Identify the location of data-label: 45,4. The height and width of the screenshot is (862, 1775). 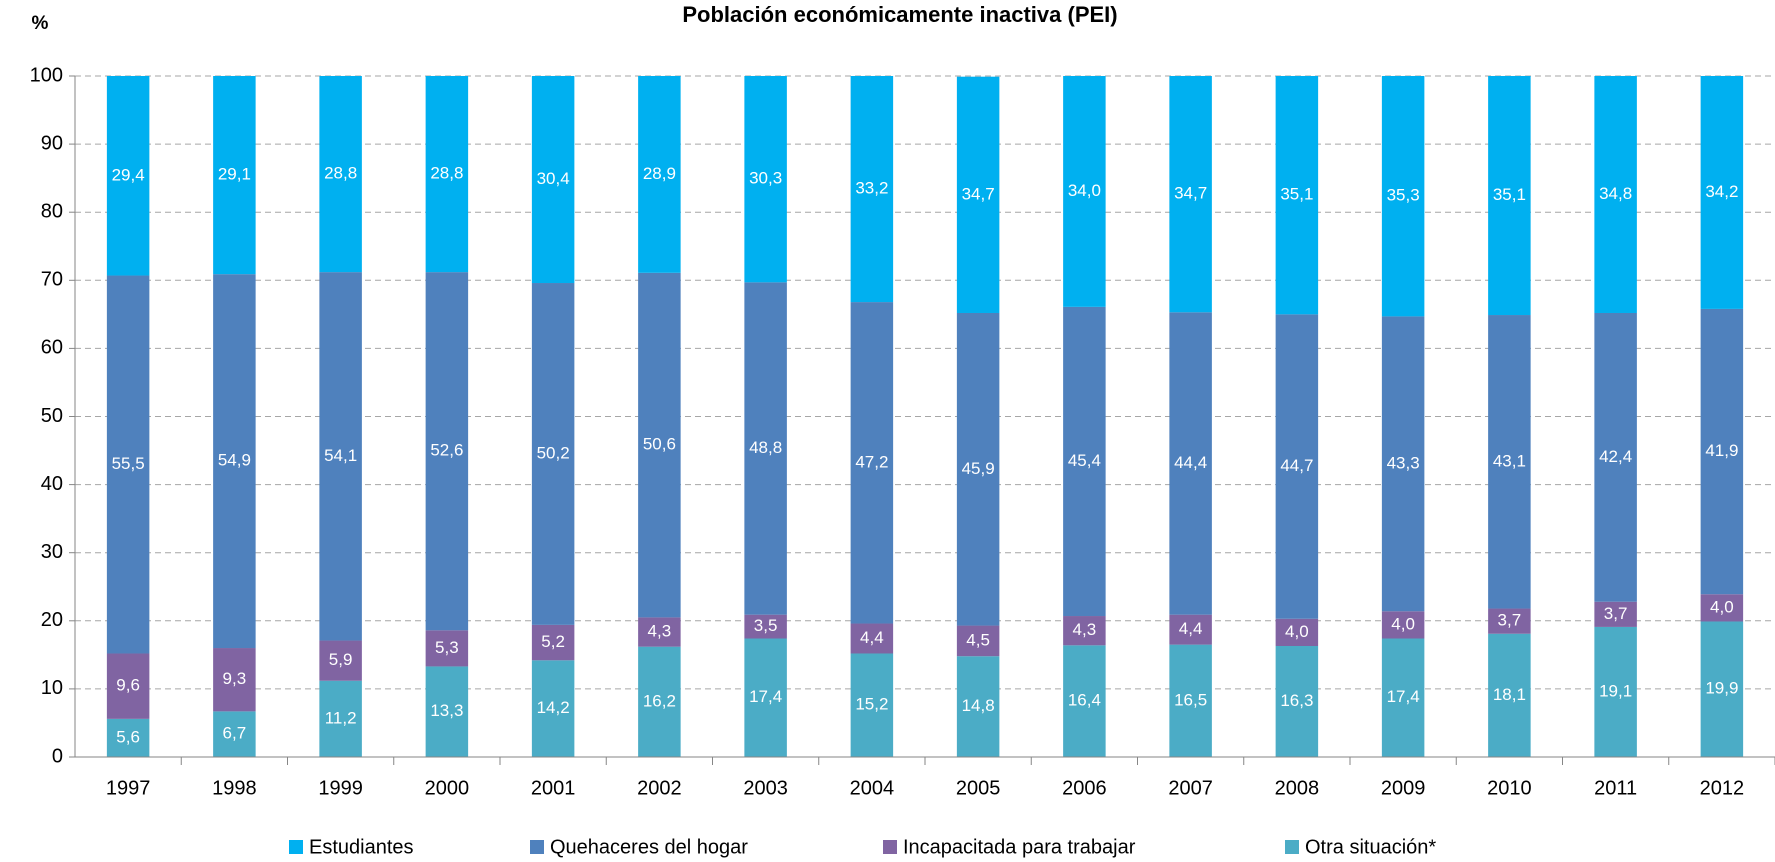
(1084, 460).